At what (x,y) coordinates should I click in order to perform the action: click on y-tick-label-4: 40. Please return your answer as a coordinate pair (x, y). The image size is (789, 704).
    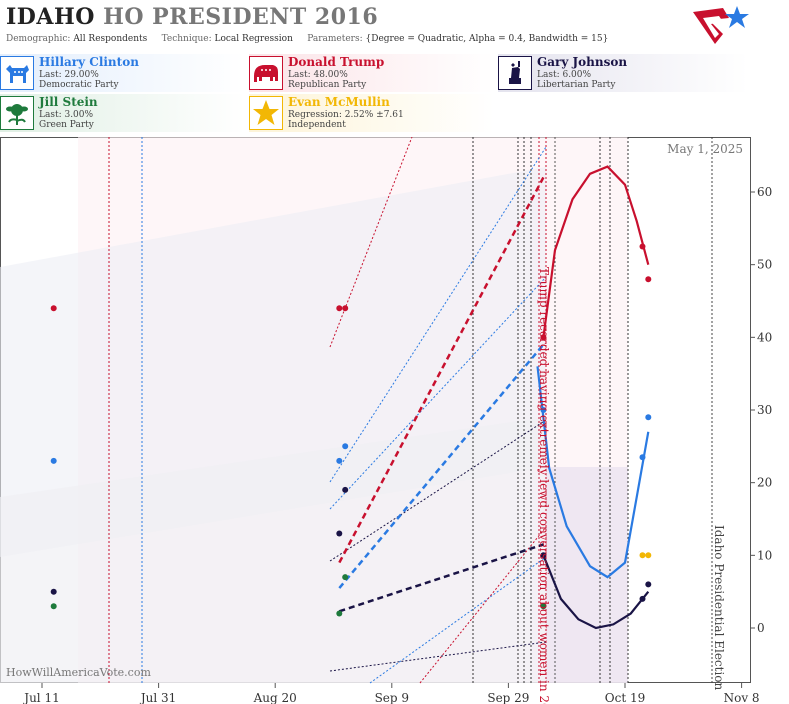
    Looking at the image, I should click on (764, 337).